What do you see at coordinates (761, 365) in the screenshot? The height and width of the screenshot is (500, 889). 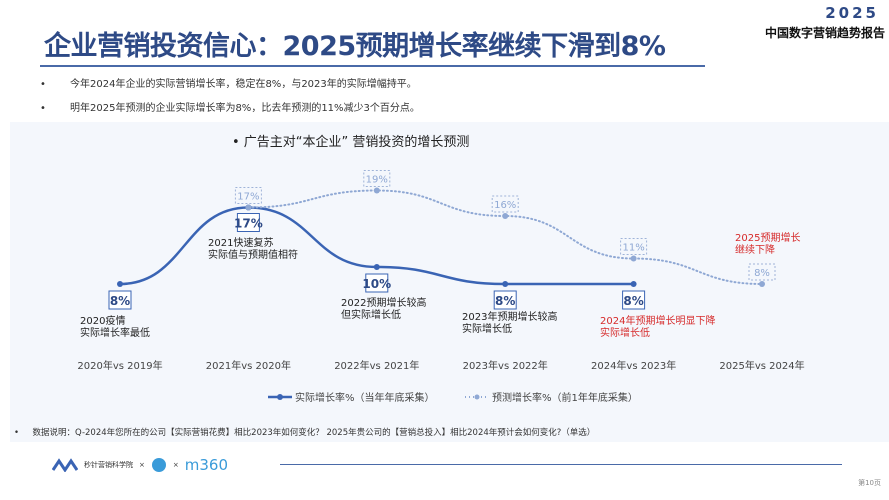 I see `x-tick-label: 2025年vs 2024年` at bounding box center [761, 365].